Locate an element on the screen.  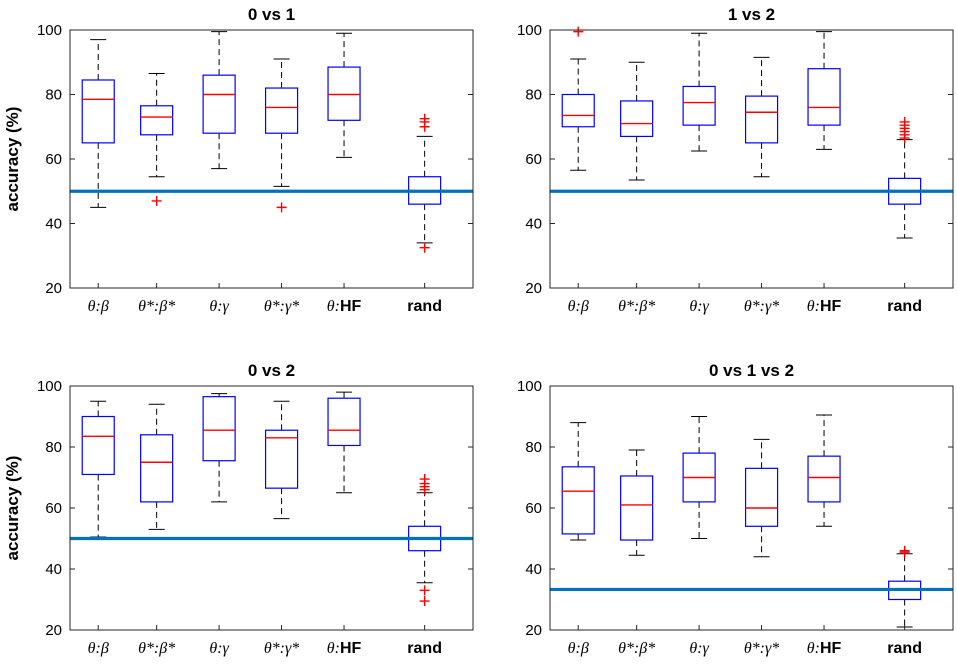
panel-title: 1 vs 2 is located at coordinates (751, 14).